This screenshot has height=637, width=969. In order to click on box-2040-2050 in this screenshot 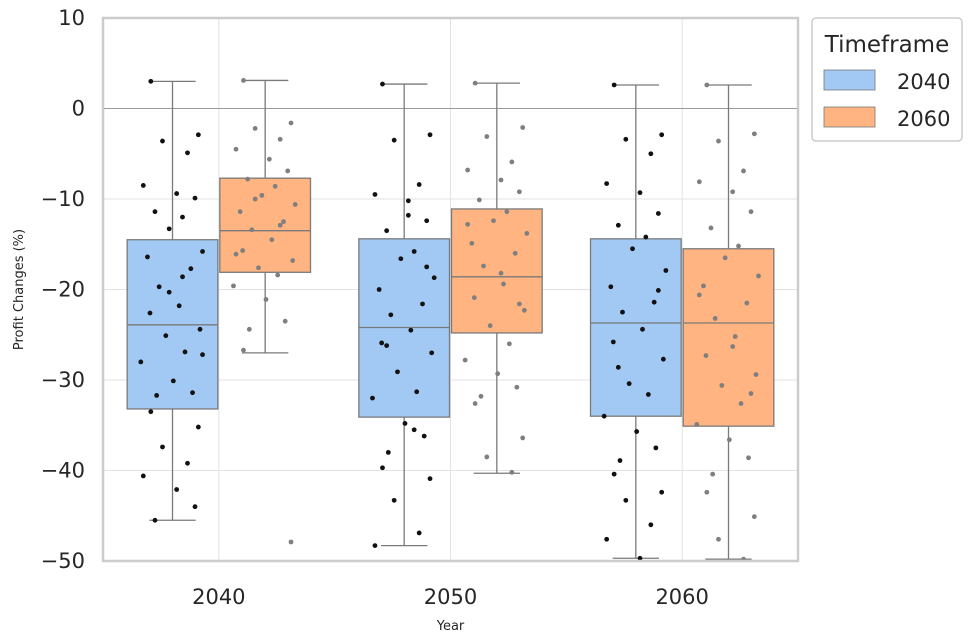, I will do `click(404, 315)`.